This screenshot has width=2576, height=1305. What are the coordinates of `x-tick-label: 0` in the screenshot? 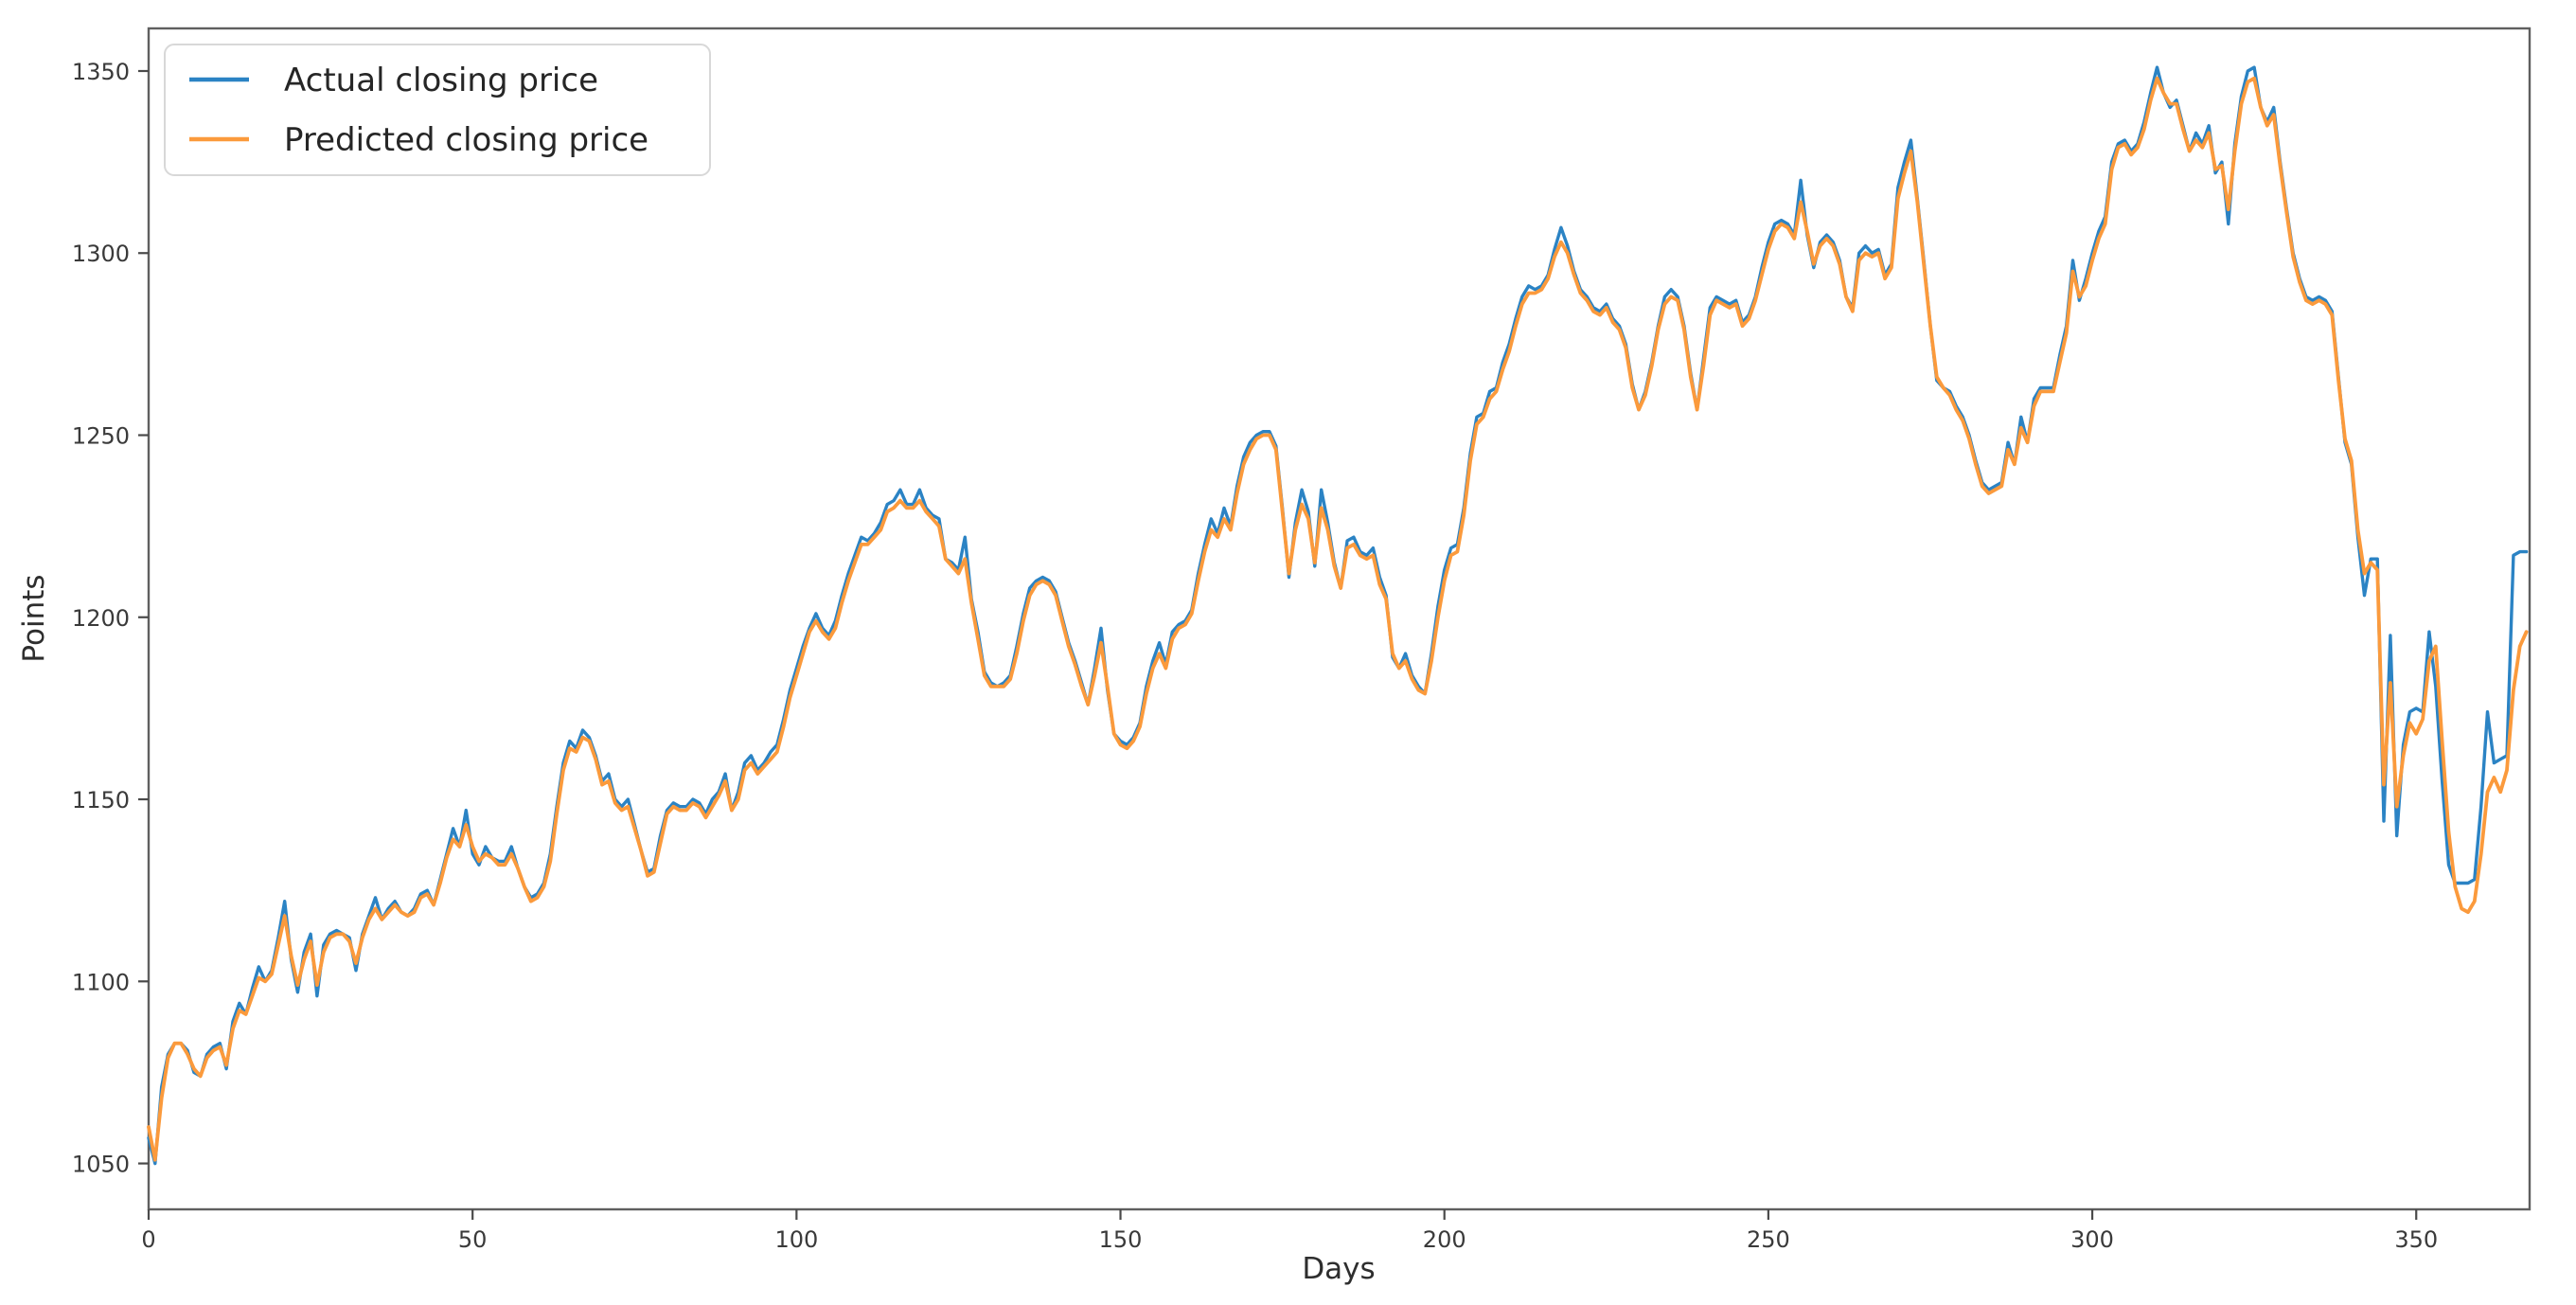 It's located at (148, 1239).